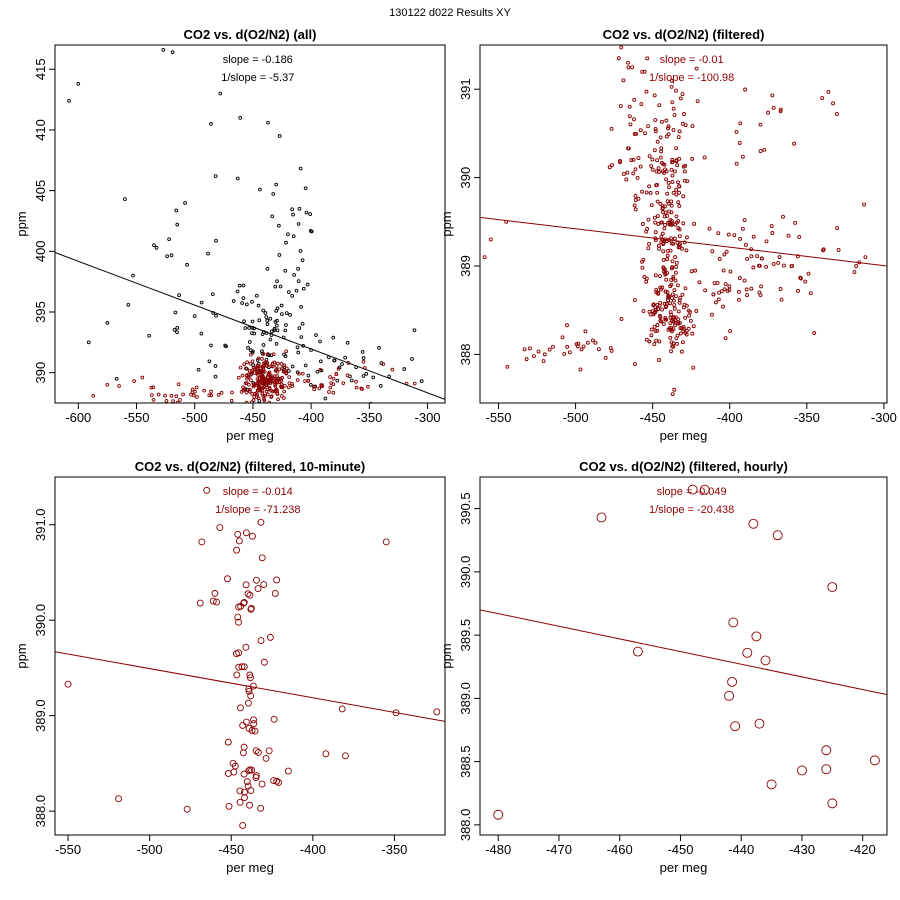 The height and width of the screenshot is (900, 900). I want to click on x-tick-label: -460, so click(620, 849).